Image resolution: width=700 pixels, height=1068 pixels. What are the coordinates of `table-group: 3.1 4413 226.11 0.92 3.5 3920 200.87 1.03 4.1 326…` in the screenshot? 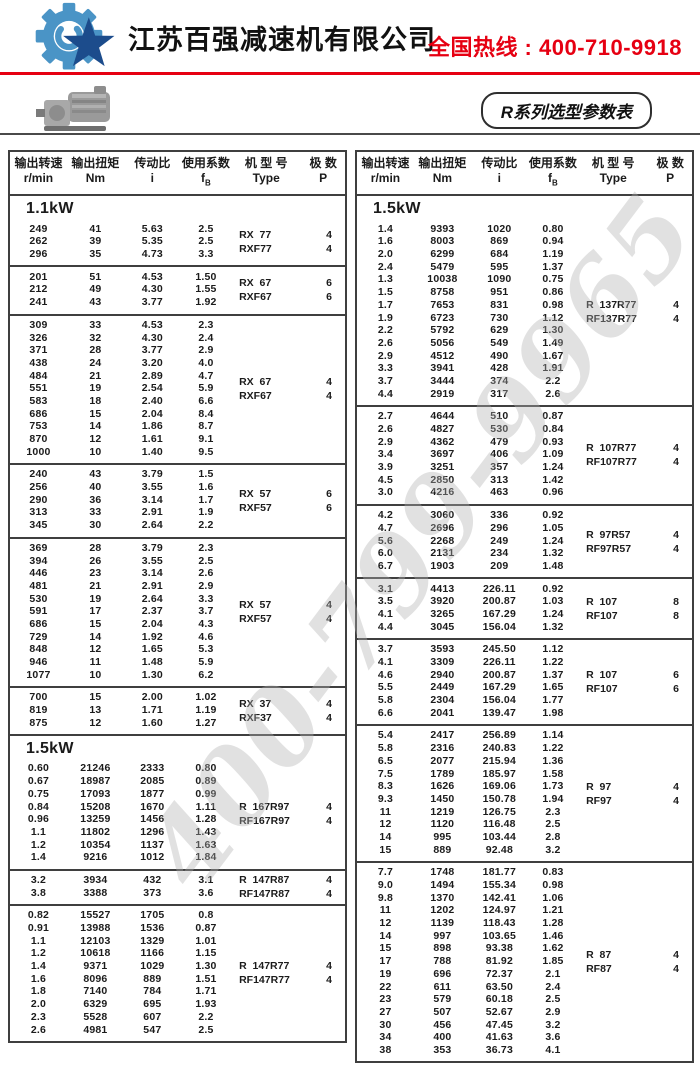 It's located at (524, 610).